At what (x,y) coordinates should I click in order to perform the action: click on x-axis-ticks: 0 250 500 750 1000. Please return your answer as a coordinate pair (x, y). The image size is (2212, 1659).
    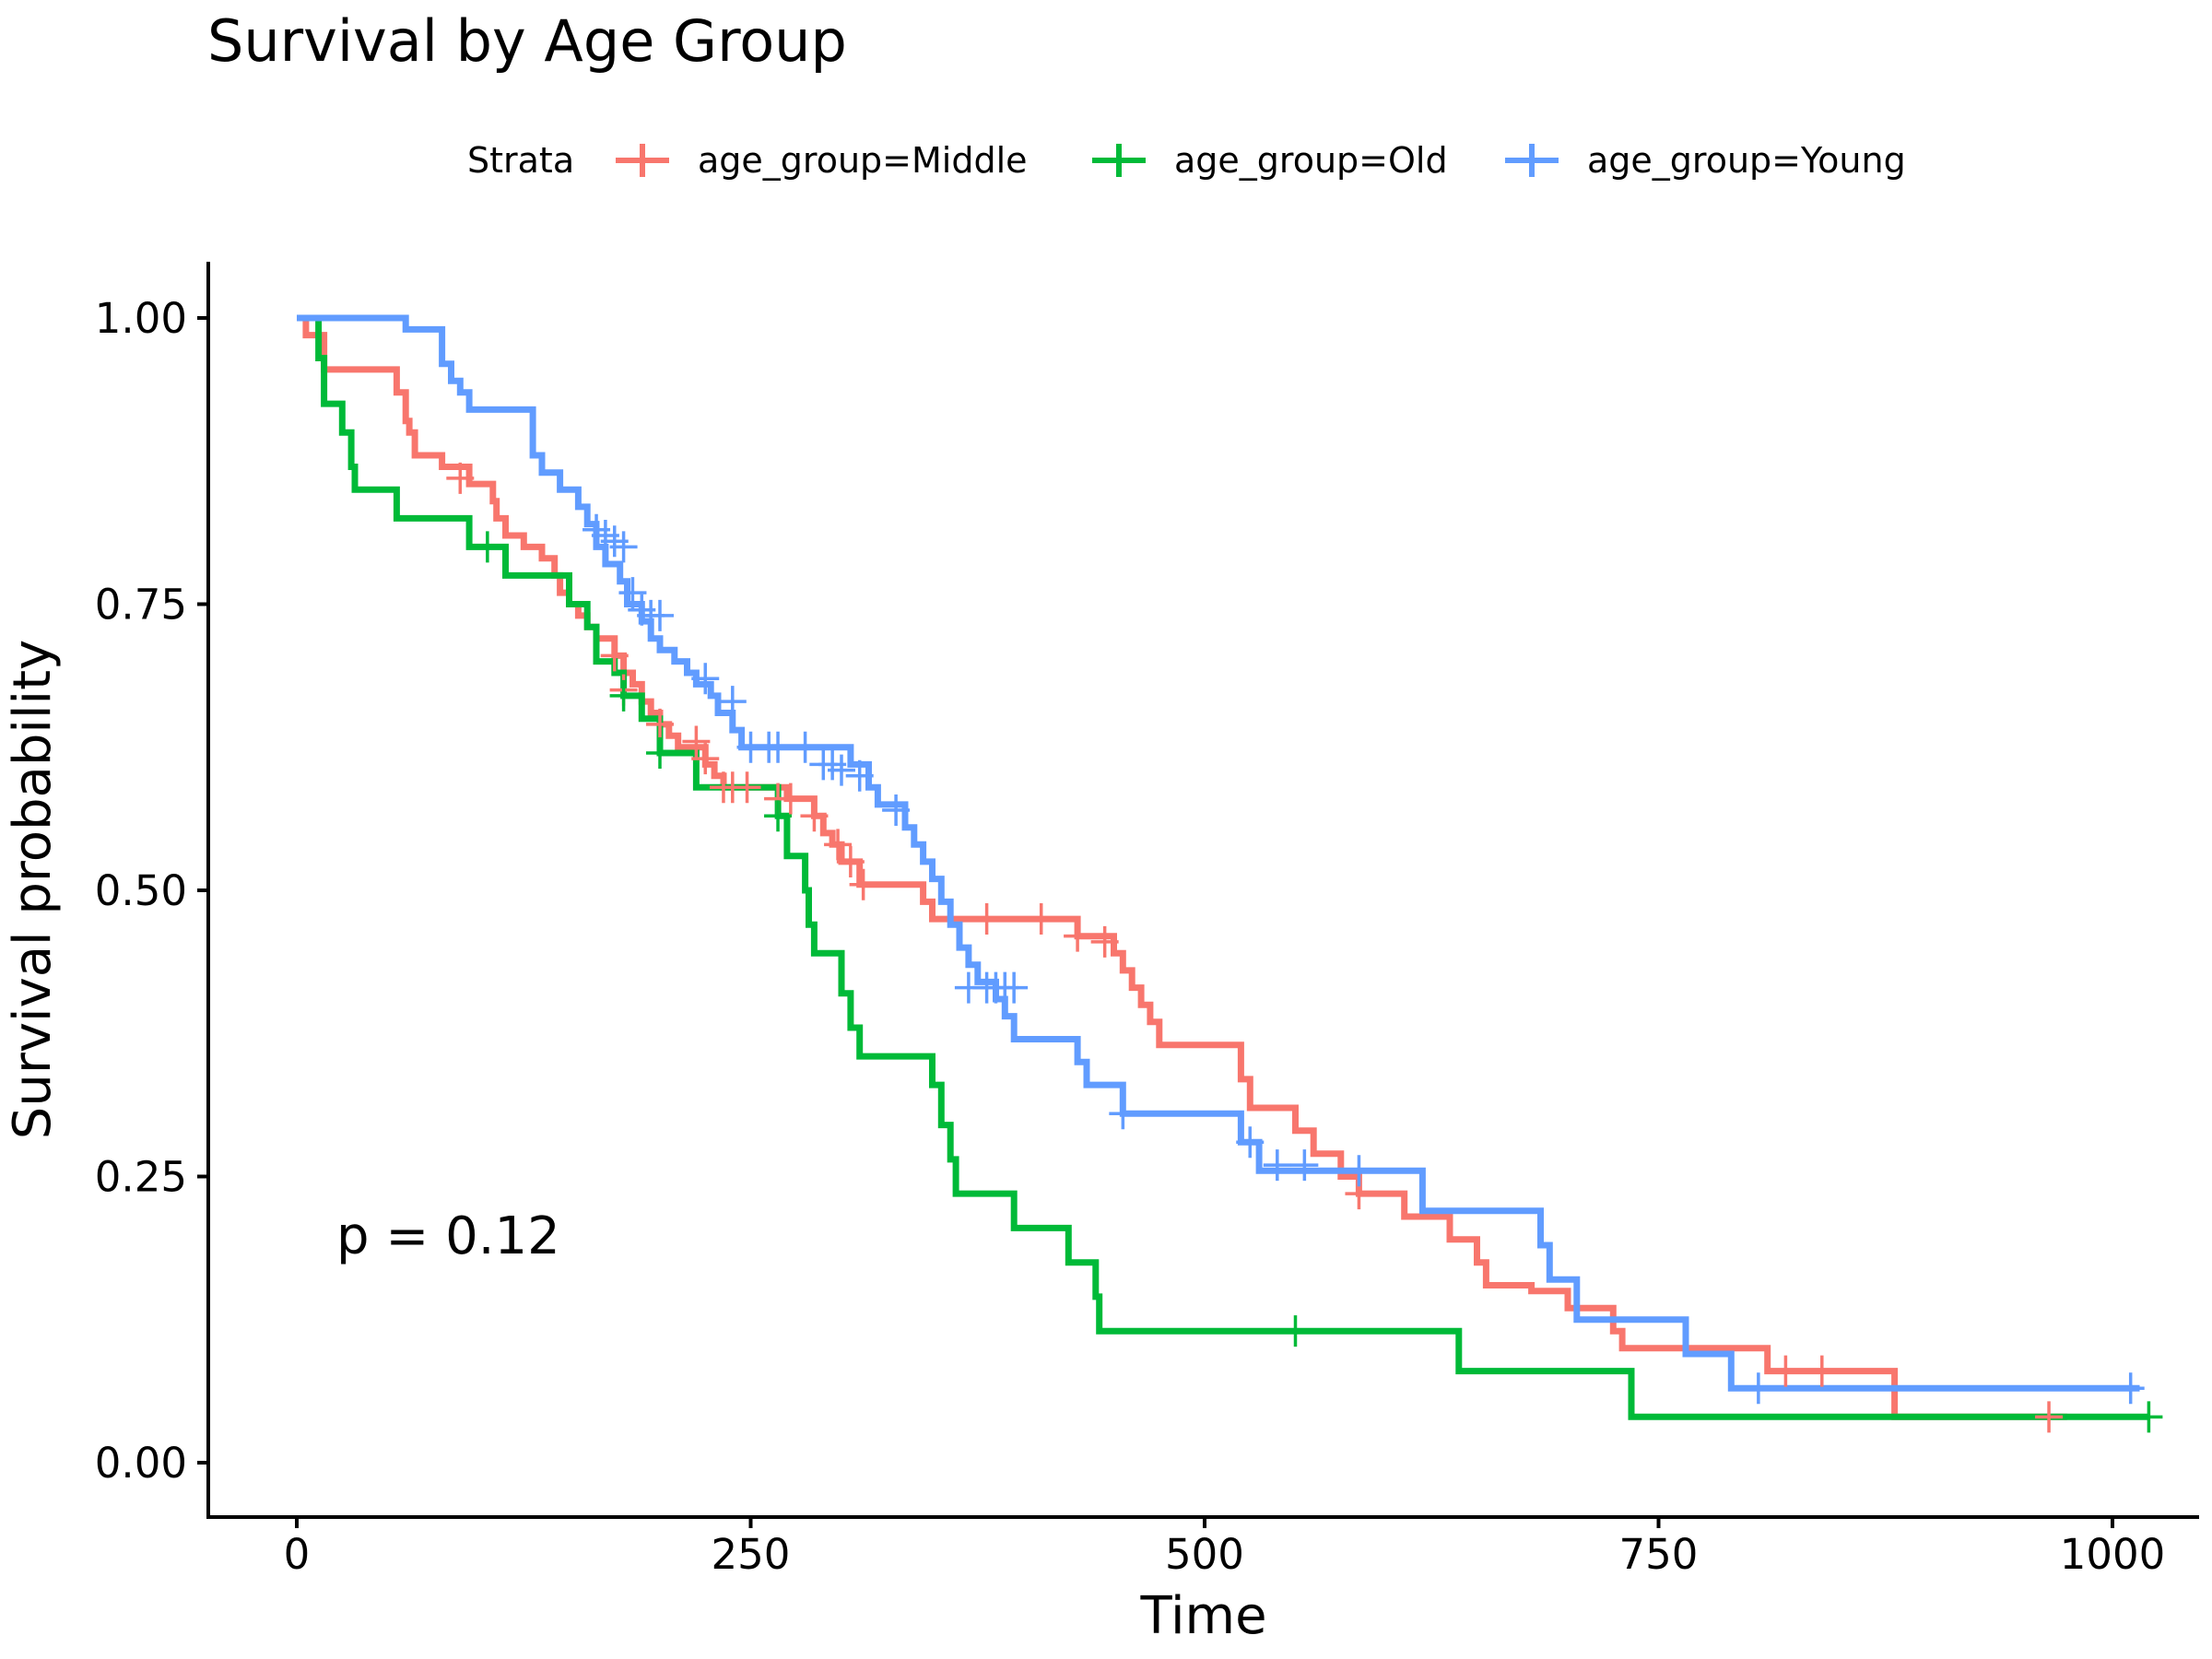
    Looking at the image, I should click on (1225, 1548).